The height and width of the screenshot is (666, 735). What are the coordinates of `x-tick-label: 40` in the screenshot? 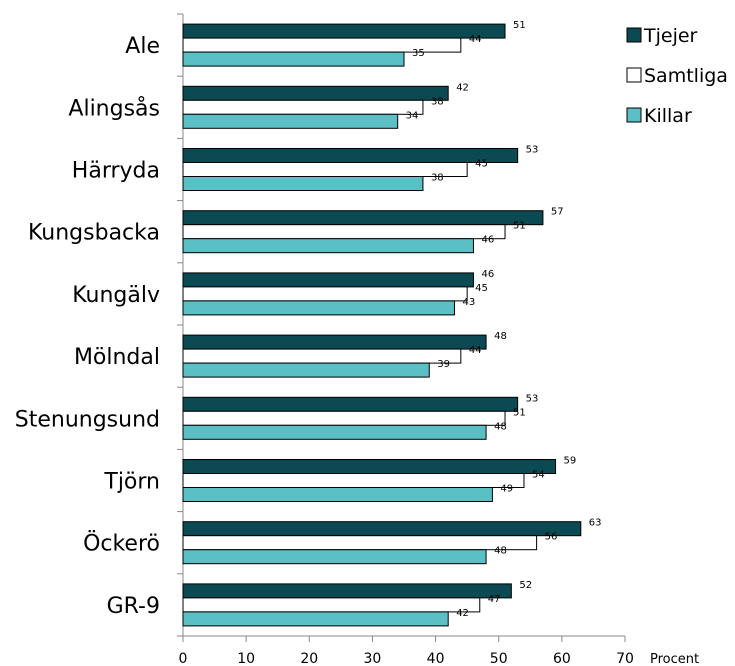 It's located at (436, 658).